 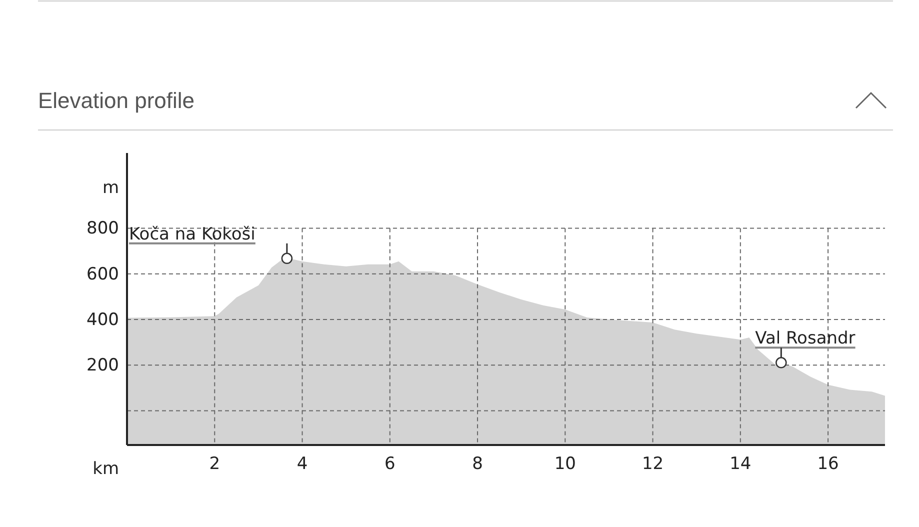 What do you see at coordinates (102, 366) in the screenshot?
I see `y-tick-label: 200` at bounding box center [102, 366].